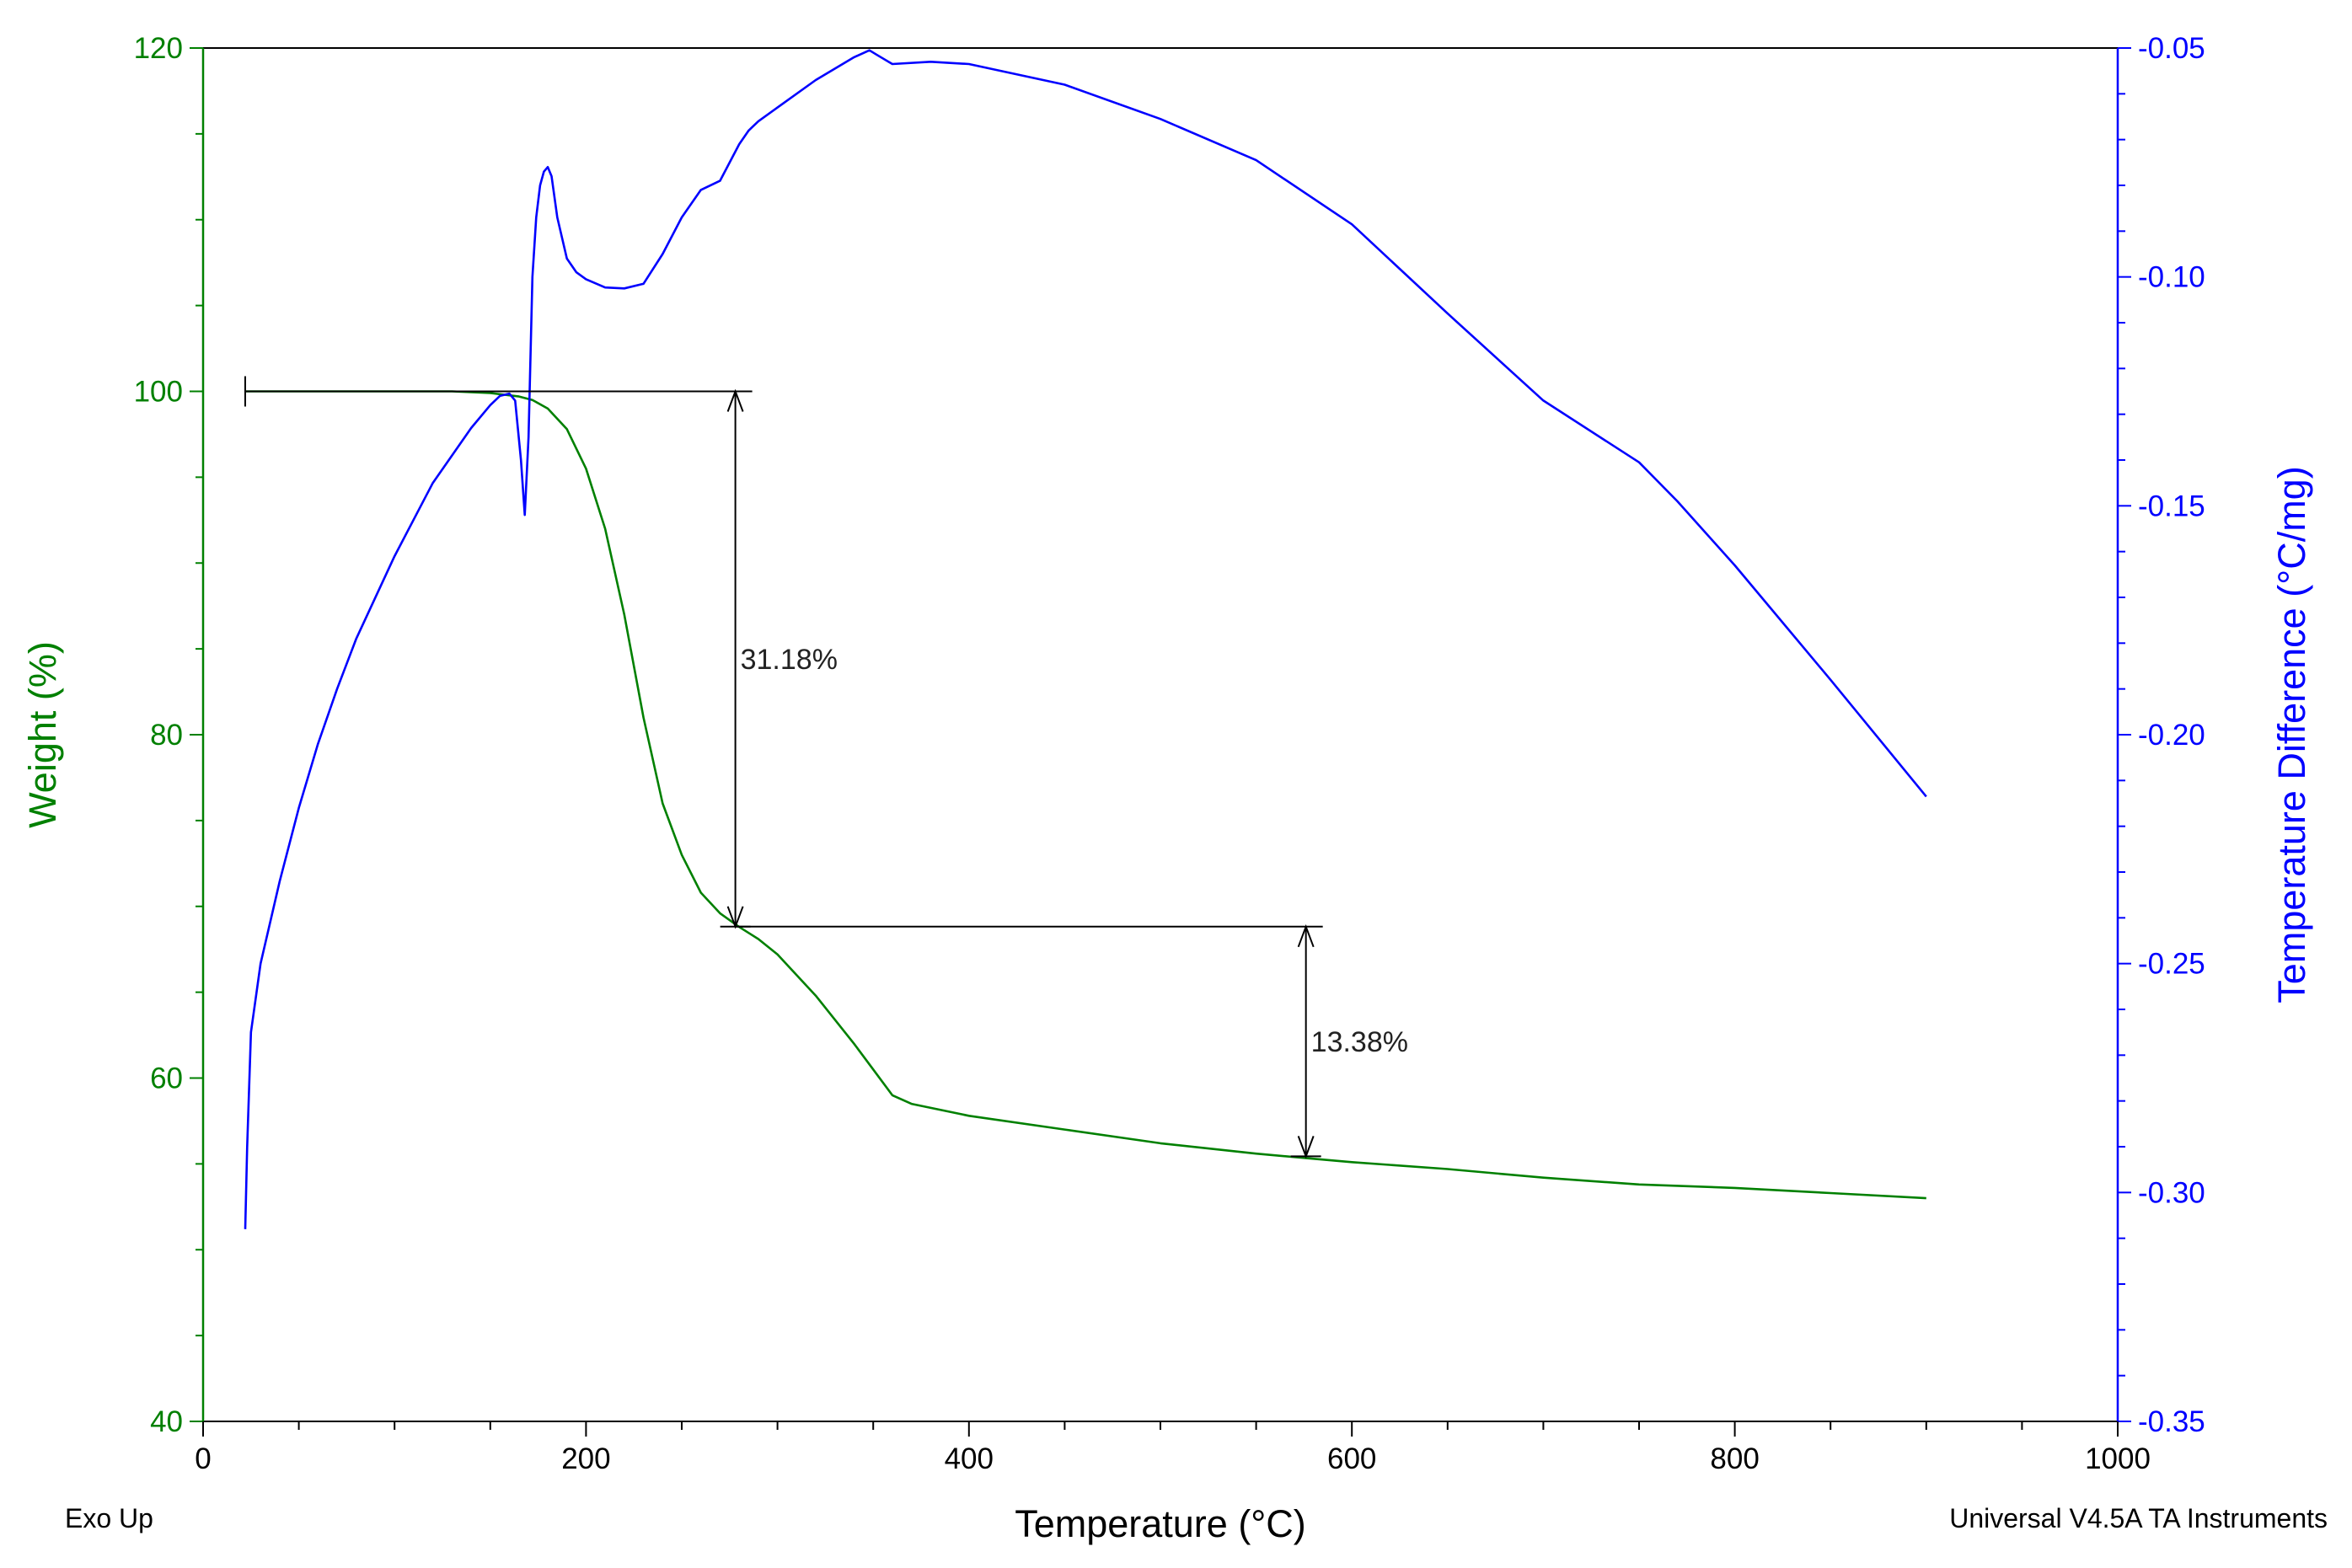 The image size is (2352, 1568). I want to click on x-tick-label: 0, so click(203, 1458).